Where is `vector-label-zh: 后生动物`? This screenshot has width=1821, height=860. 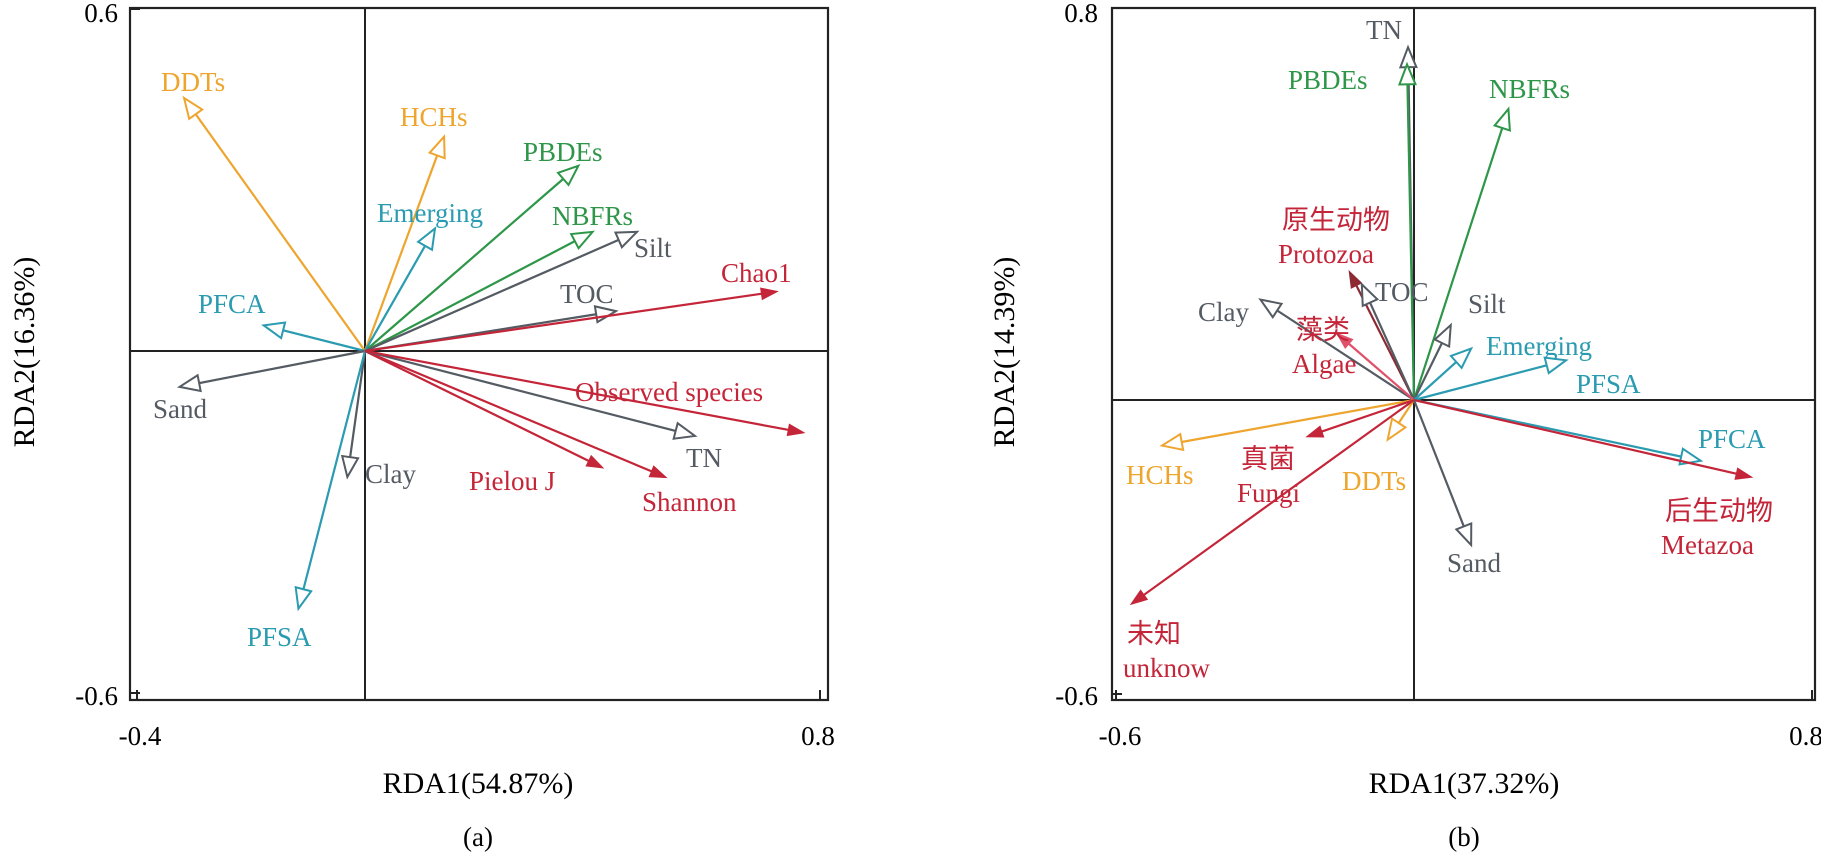 vector-label-zh: 后生动物 is located at coordinates (1719, 511).